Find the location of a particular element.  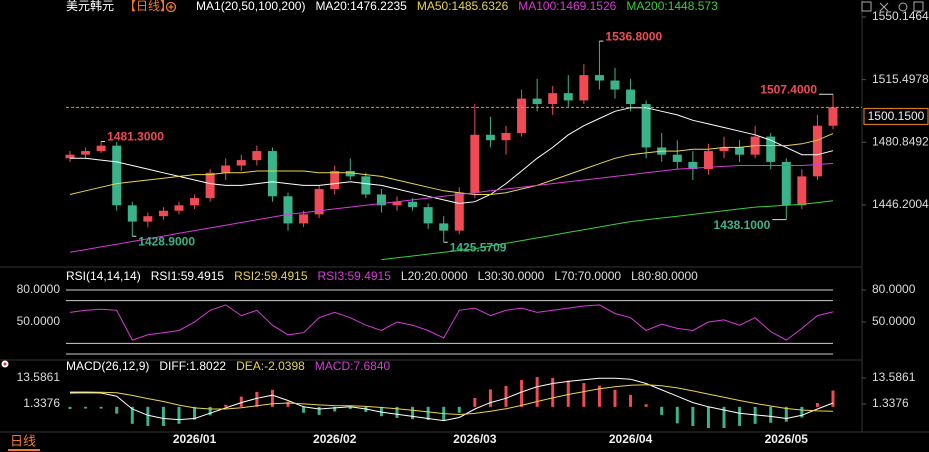

ma-line is located at coordinates (451, 164).